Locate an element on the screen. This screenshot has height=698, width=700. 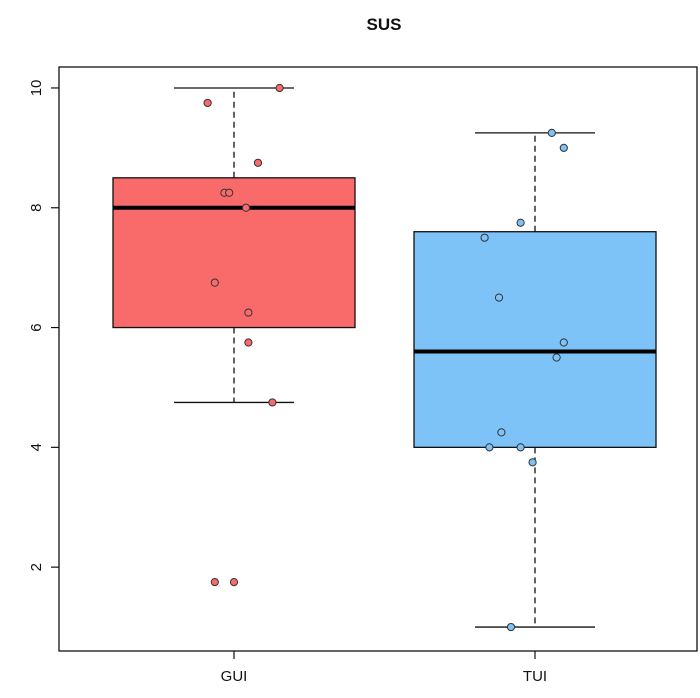
x-tick-label-tui: TUI is located at coordinates (535, 676).